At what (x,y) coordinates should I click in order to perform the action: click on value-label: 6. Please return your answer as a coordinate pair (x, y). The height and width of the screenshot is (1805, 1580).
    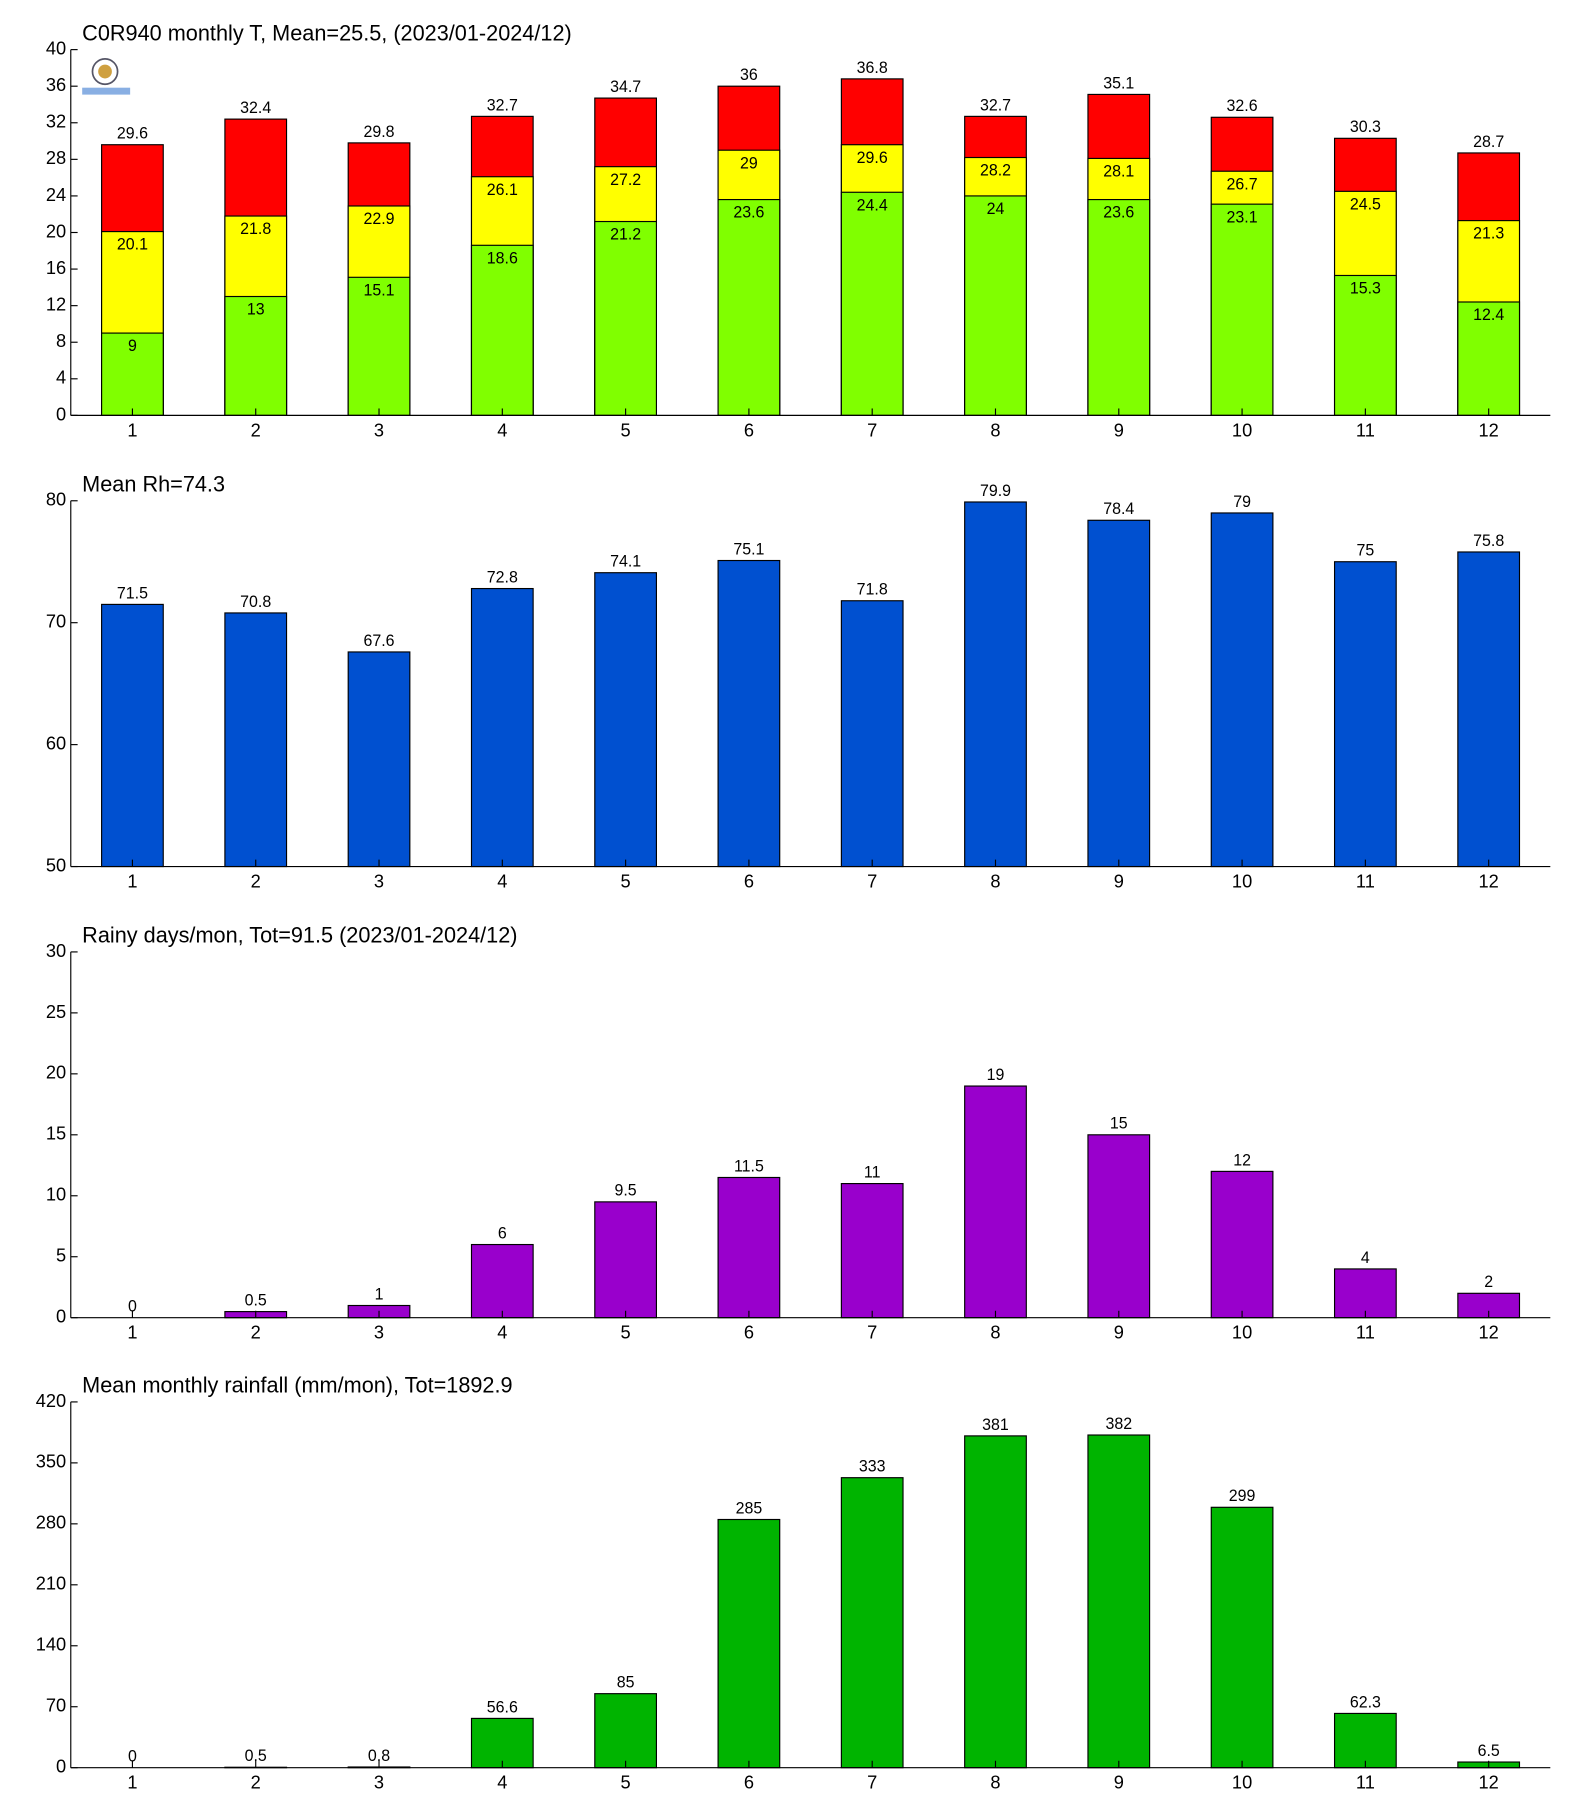
    Looking at the image, I should click on (502, 1233).